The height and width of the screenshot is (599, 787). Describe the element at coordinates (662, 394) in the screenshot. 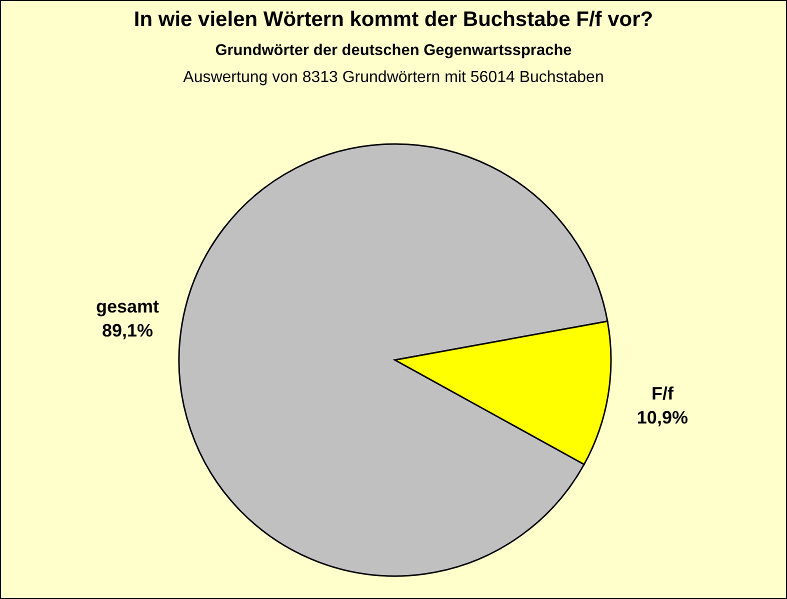

I see `slice-label: F/f` at that location.